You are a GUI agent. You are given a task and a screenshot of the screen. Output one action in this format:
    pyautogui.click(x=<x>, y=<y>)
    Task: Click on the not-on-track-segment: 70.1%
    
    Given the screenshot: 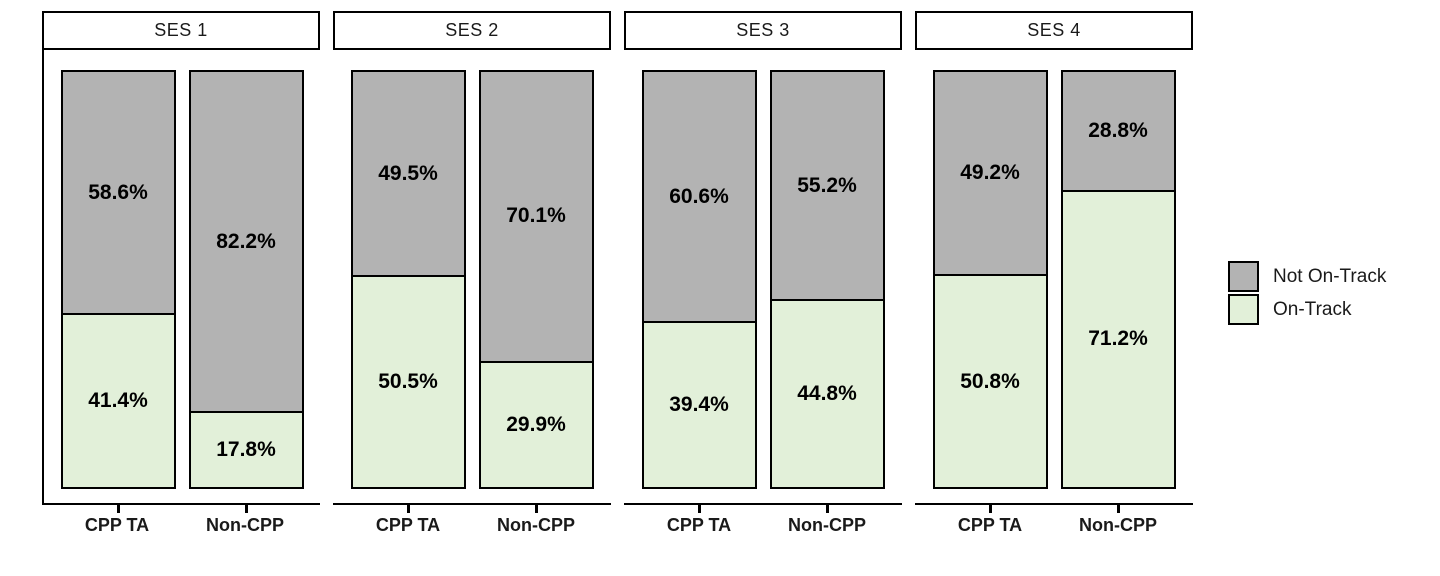 What is the action you would take?
    pyautogui.click(x=536, y=217)
    